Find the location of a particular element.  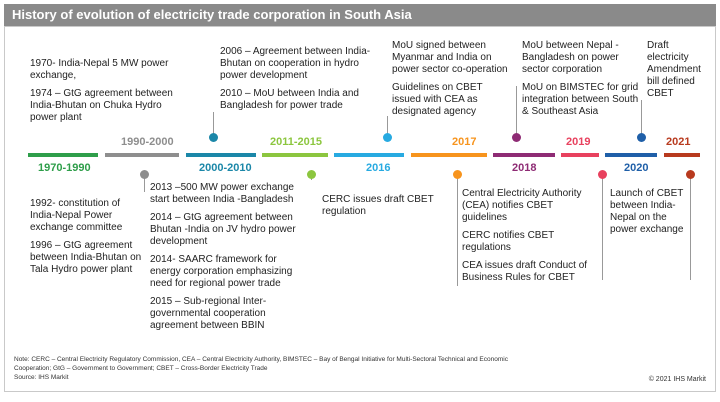

marker-2019 is located at coordinates (602, 174).